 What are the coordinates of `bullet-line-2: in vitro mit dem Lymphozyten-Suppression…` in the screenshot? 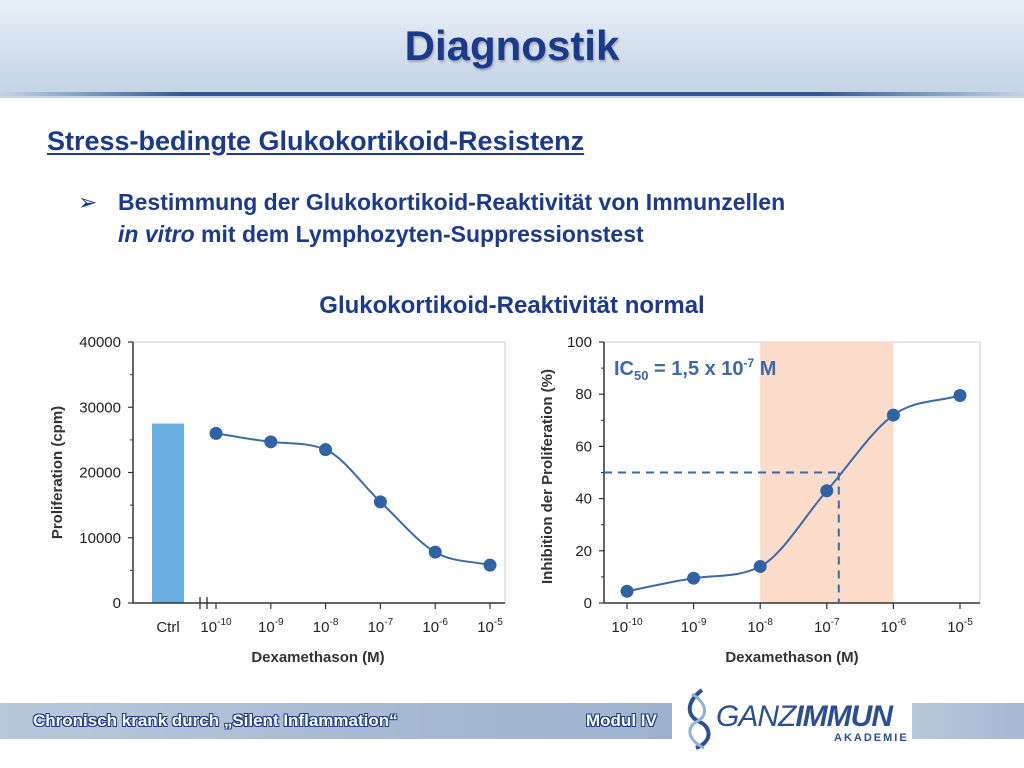 It's located at (548, 234).